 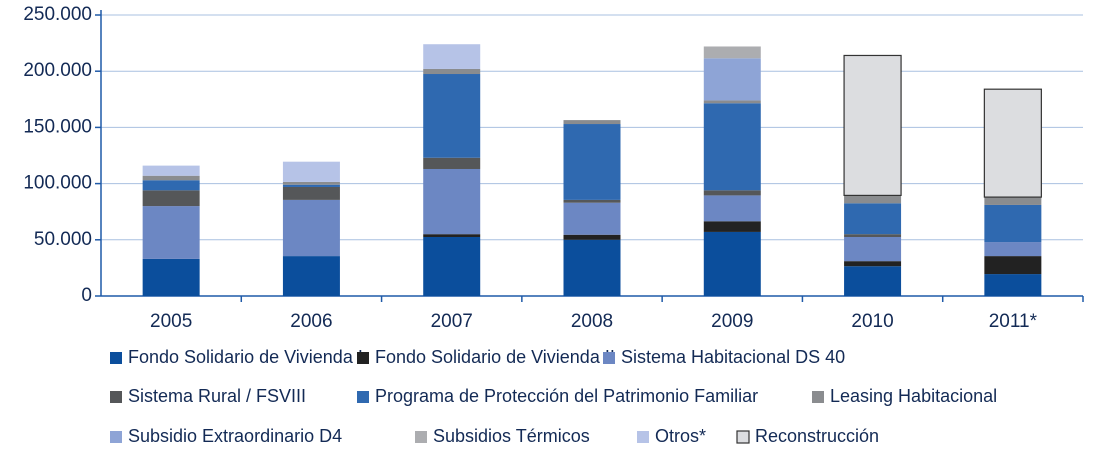 What do you see at coordinates (680, 436) in the screenshot?
I see `legend-label: Otros*` at bounding box center [680, 436].